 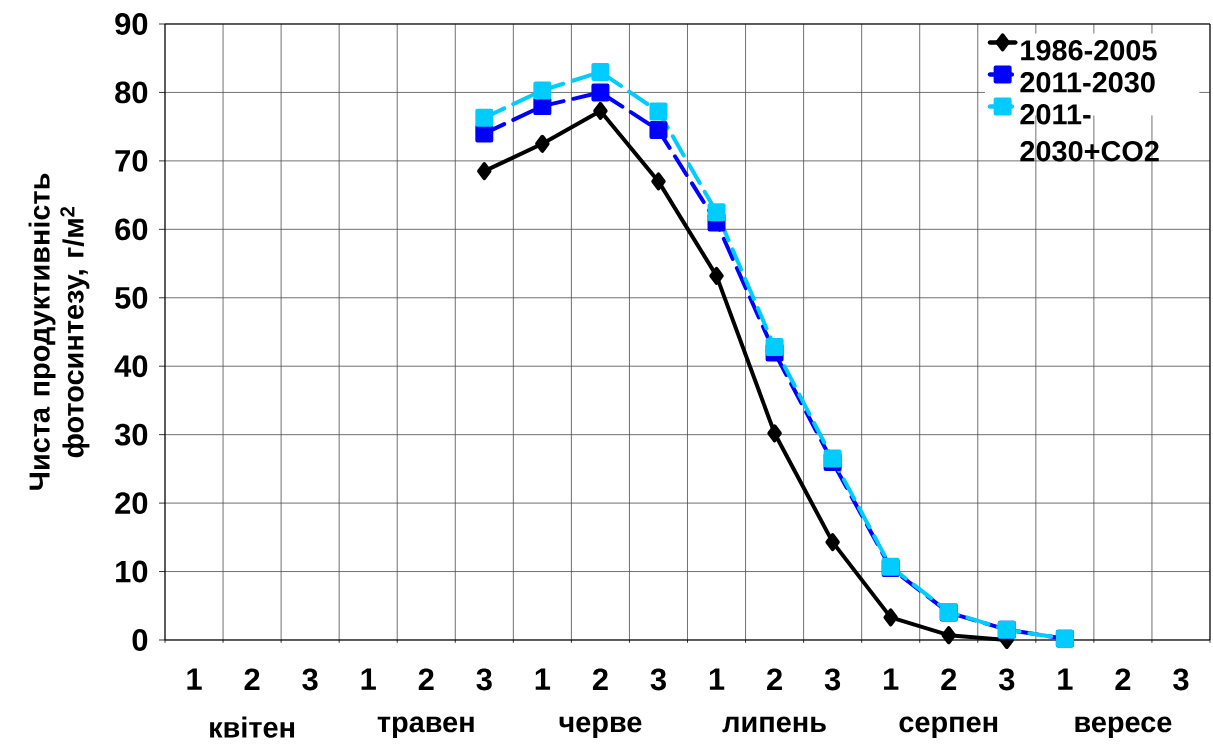 I want to click on legend-label: 1986-2005, so click(x=1089, y=50).